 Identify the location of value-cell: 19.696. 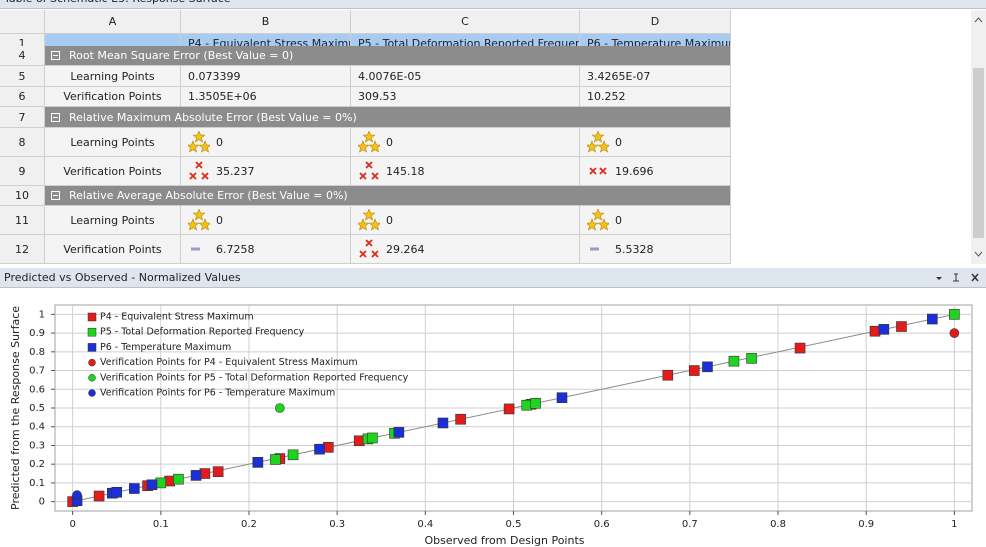
(655, 171).